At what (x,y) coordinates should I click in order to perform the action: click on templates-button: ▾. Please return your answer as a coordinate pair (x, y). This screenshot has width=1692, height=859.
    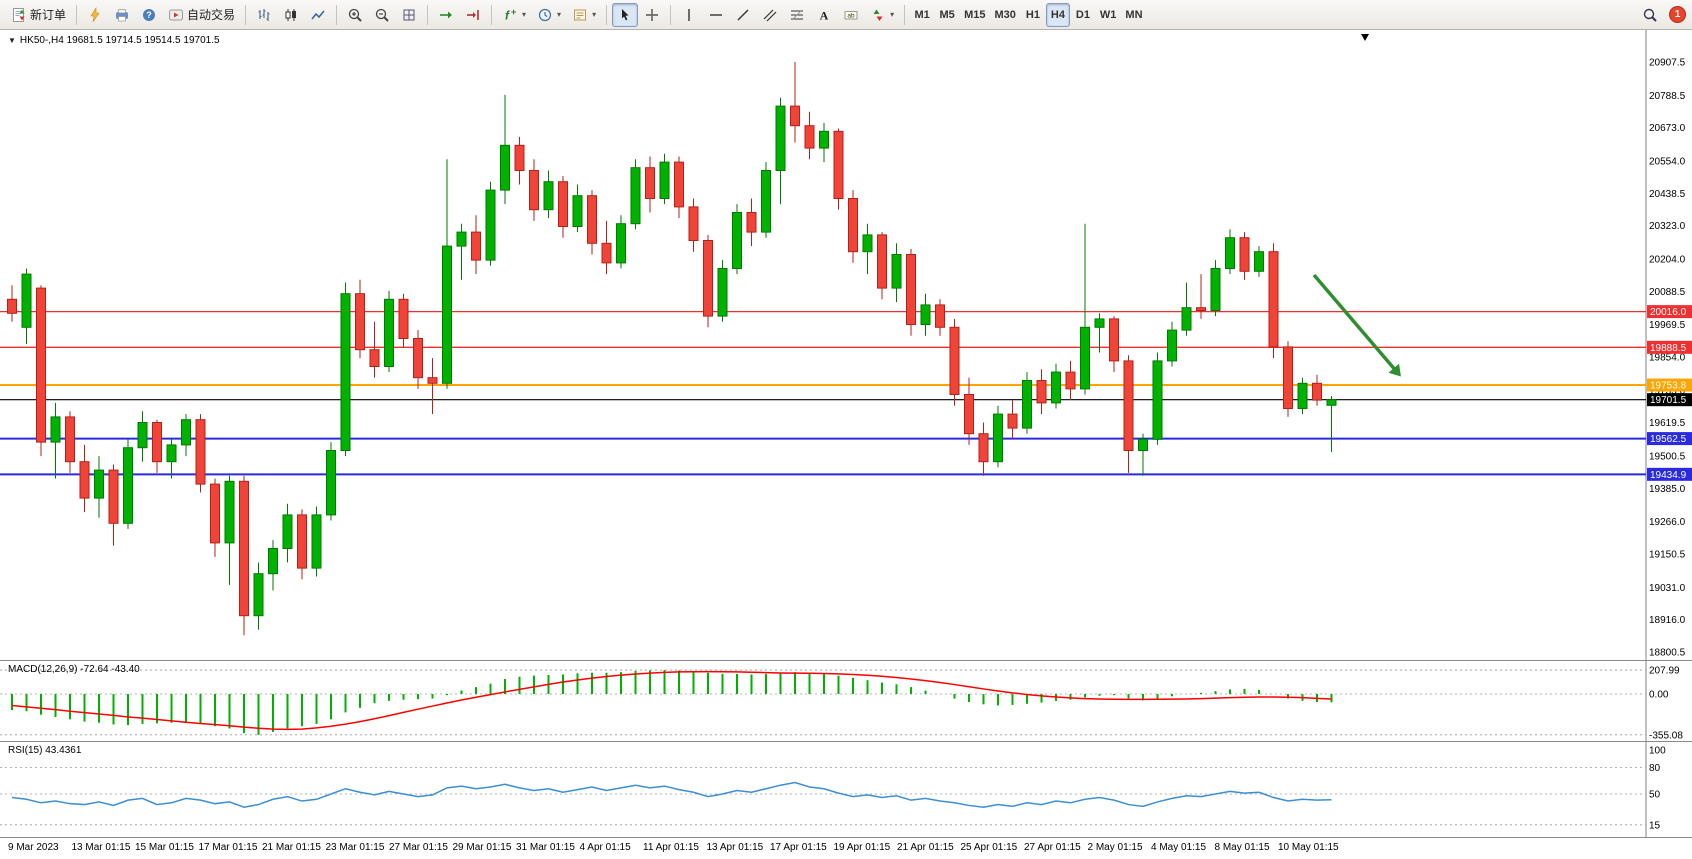
    Looking at the image, I should click on (584, 15).